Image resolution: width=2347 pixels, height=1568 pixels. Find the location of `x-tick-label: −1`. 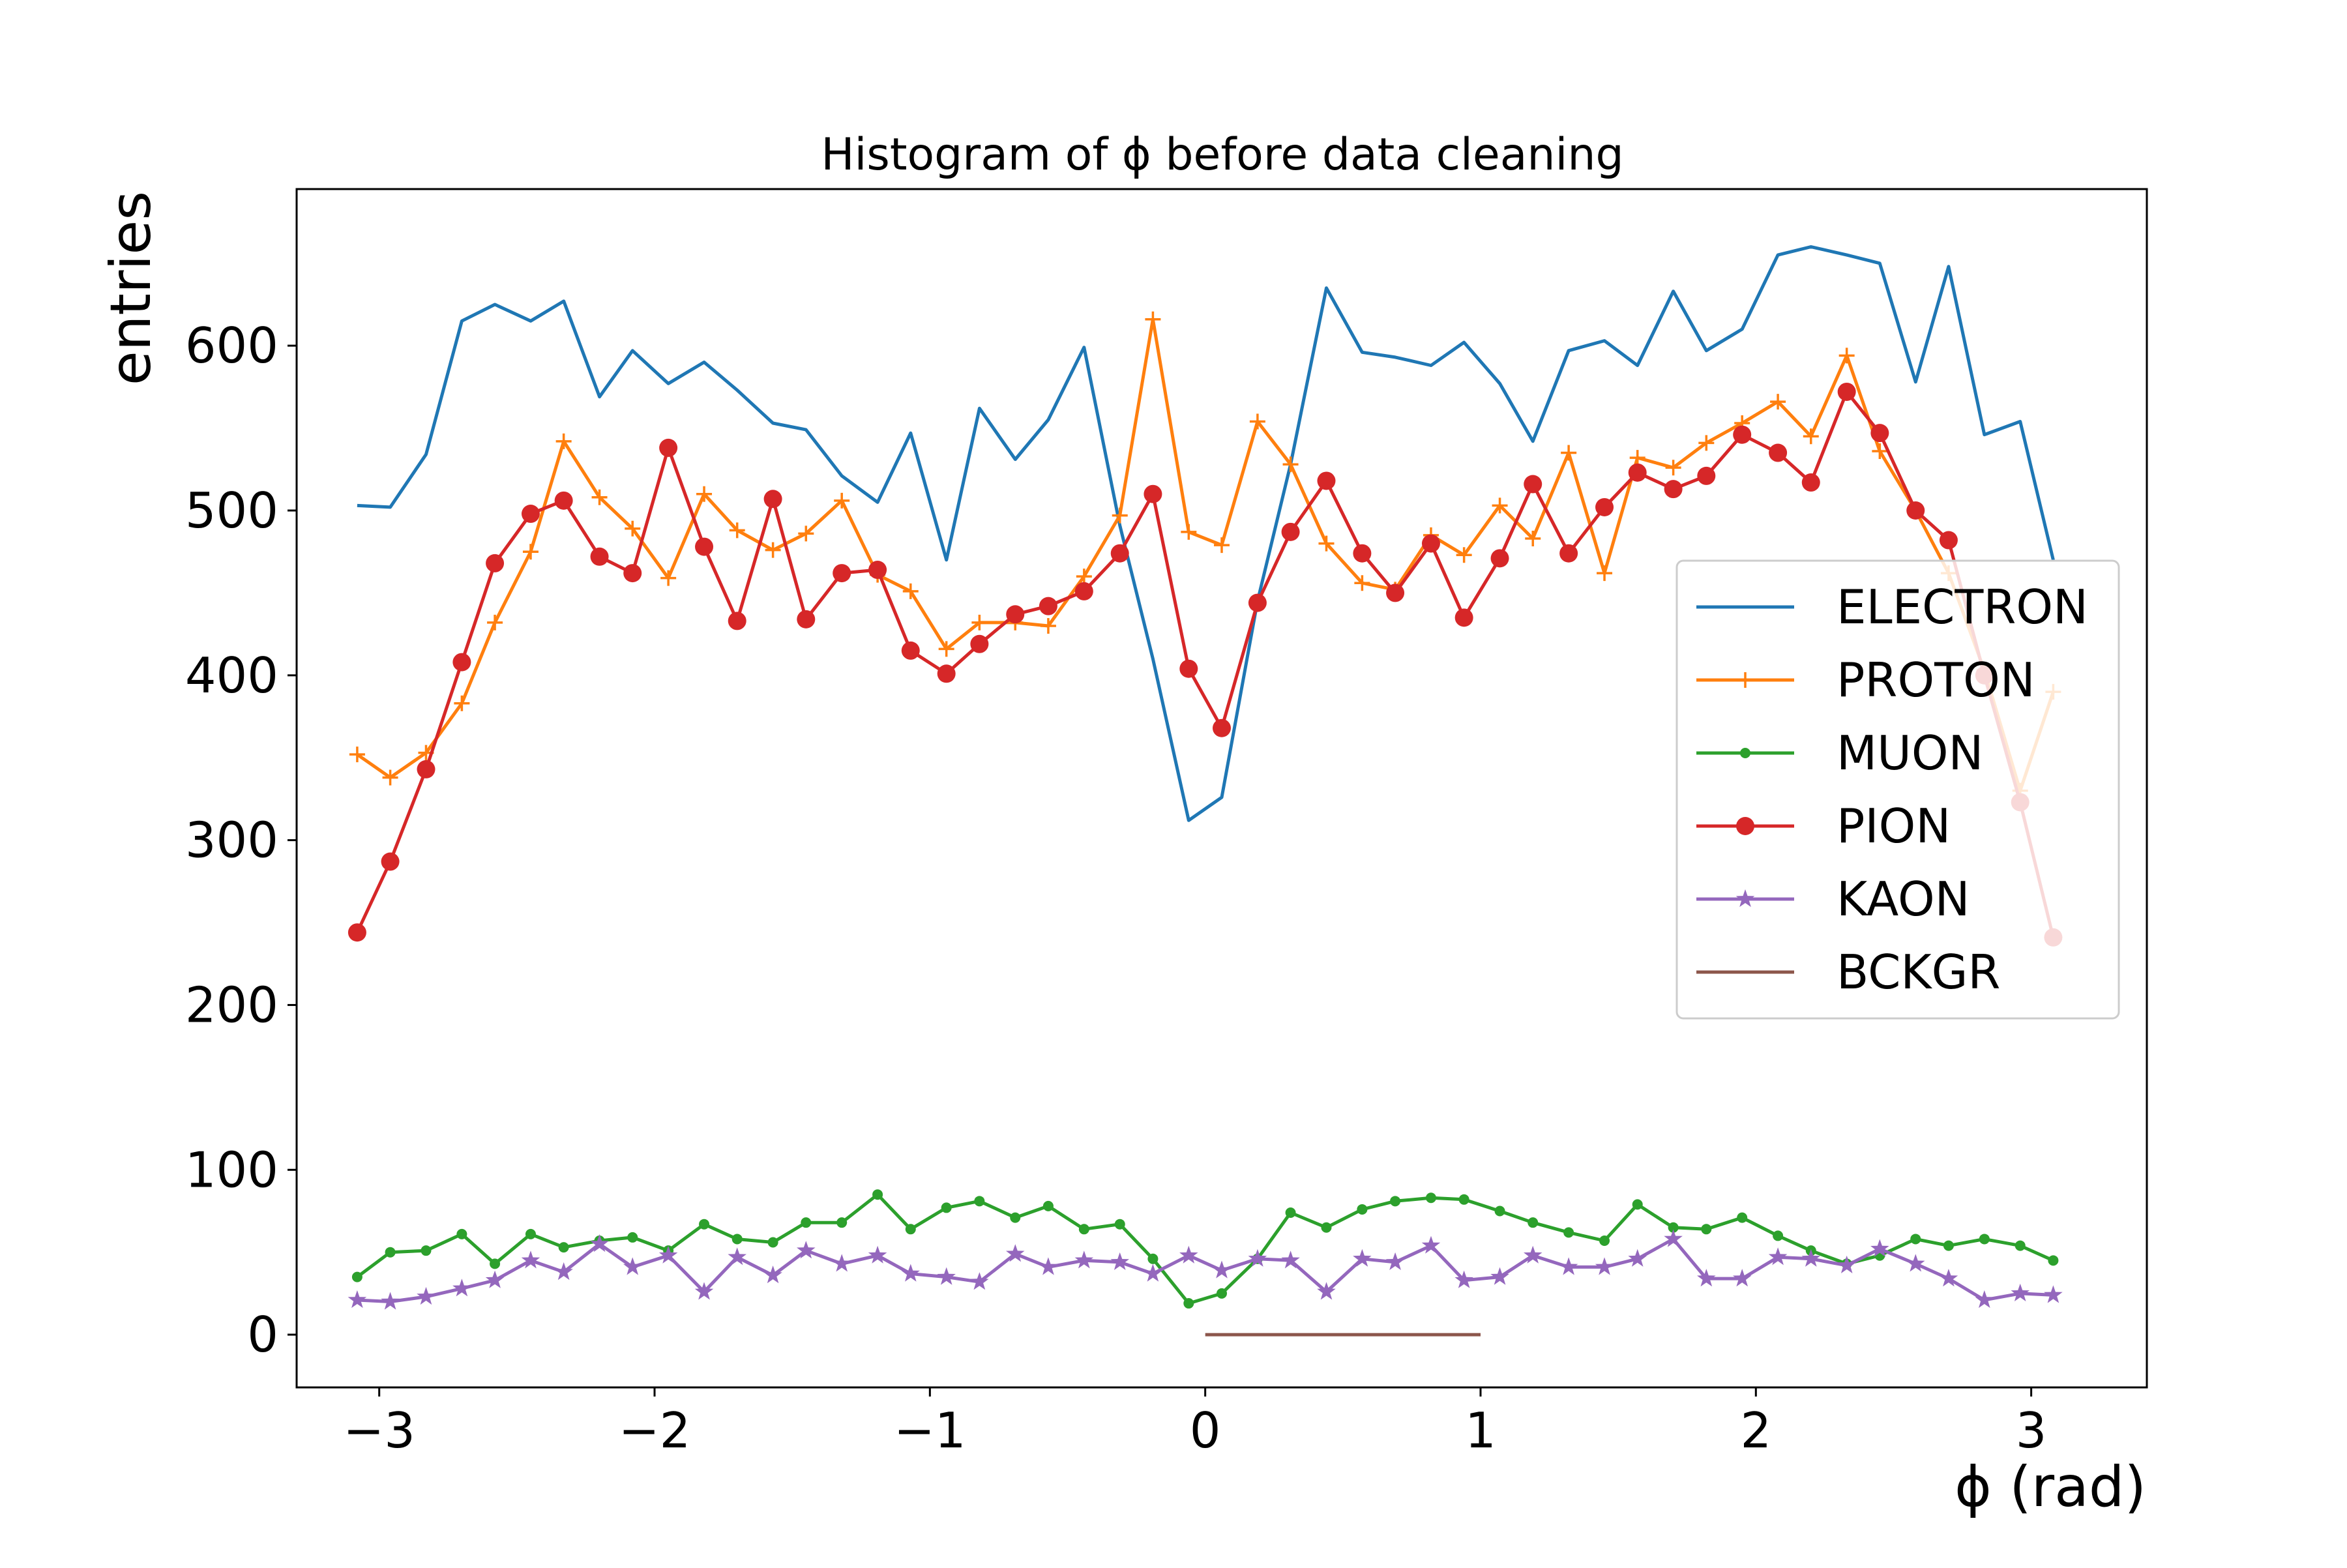

x-tick-label: −1 is located at coordinates (930, 1430).